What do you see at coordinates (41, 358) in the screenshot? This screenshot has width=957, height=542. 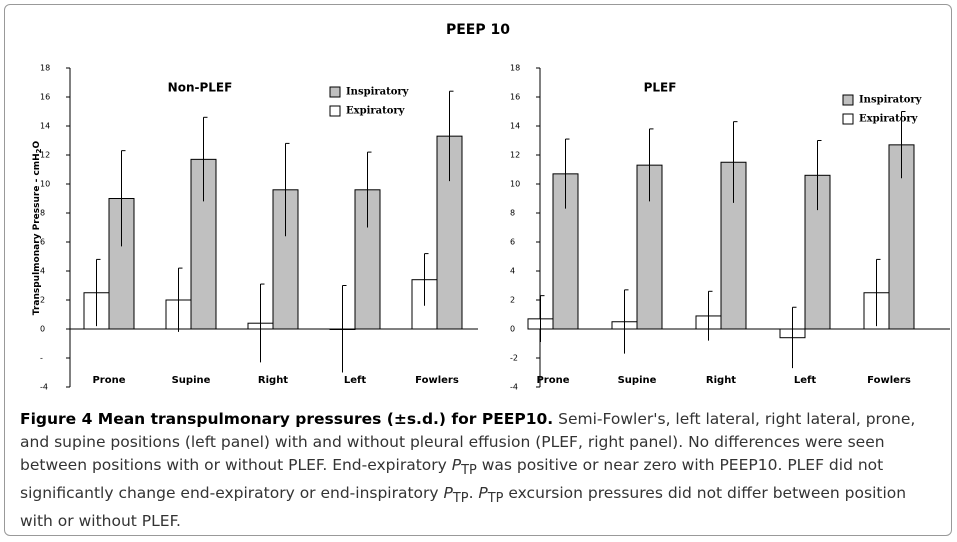 I see `y-tick-label: -` at bounding box center [41, 358].